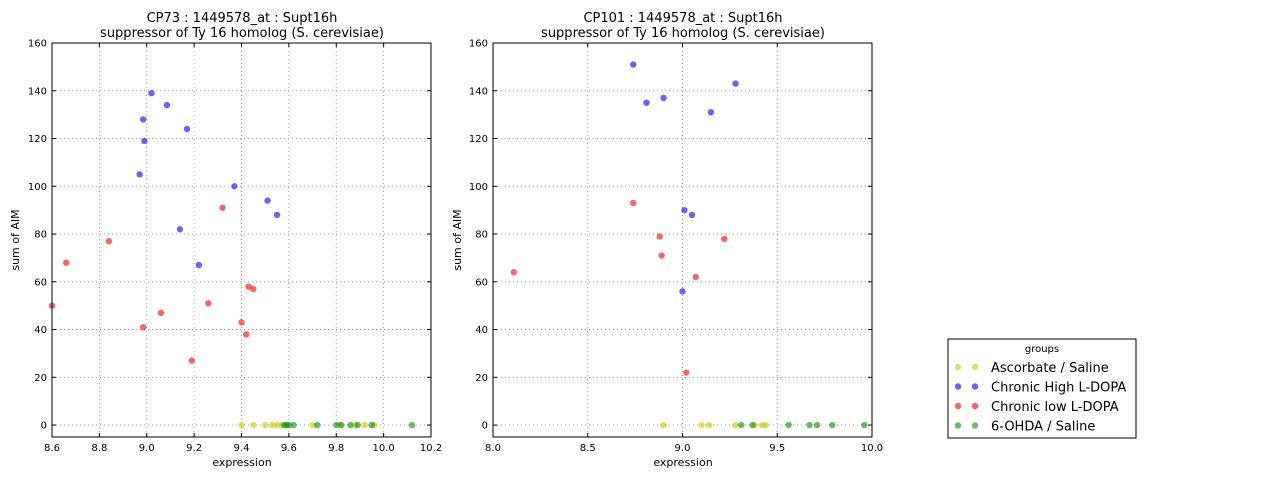 This screenshot has width=1280, height=480. Describe the element at coordinates (1042, 349) in the screenshot. I see `legend-title: groups` at that location.